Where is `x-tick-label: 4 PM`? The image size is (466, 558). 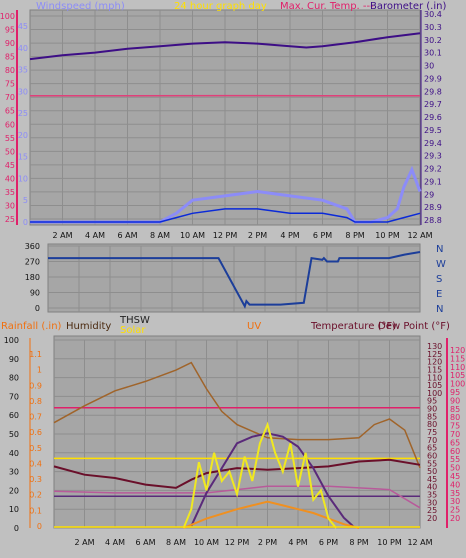 x-tick-label: 4 PM is located at coordinates (289, 235).